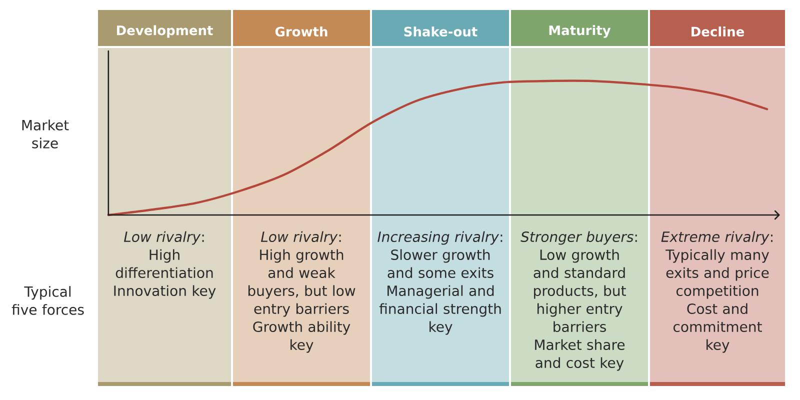 This screenshot has height=400, width=800. I want to click on text: Typical five forces, so click(48, 300).